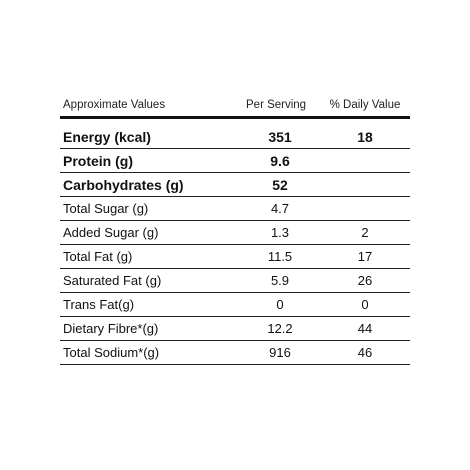 The width and height of the screenshot is (470, 470). Describe the element at coordinates (280, 328) in the screenshot. I see `row-per-serving: 12.2` at that location.